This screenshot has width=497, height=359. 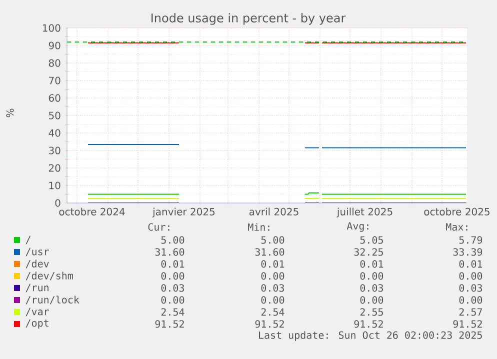 What do you see at coordinates (37, 324) in the screenshot?
I see `legend-label: /opt` at bounding box center [37, 324].